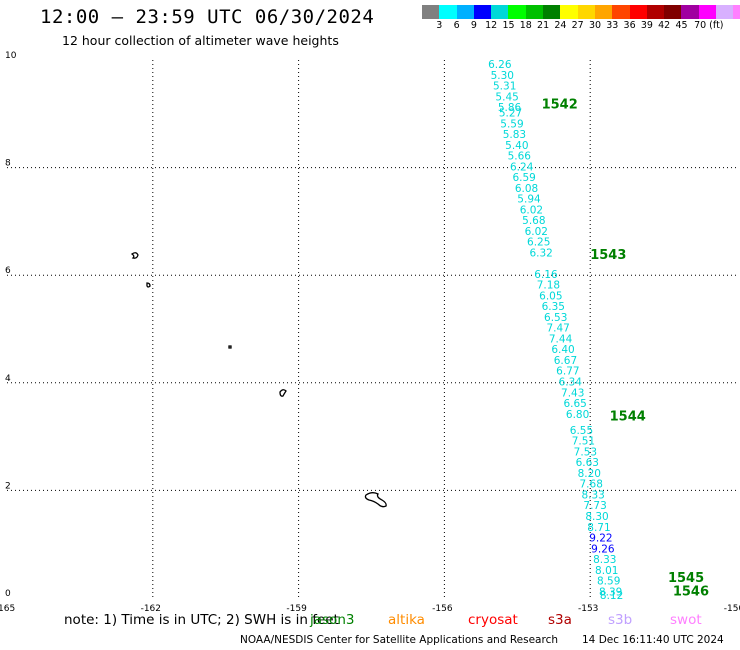 Image resolution: width=740 pixels, height=650 pixels. What do you see at coordinates (546, 275) in the screenshot?
I see `wave-height-label: 6.16` at bounding box center [546, 275].